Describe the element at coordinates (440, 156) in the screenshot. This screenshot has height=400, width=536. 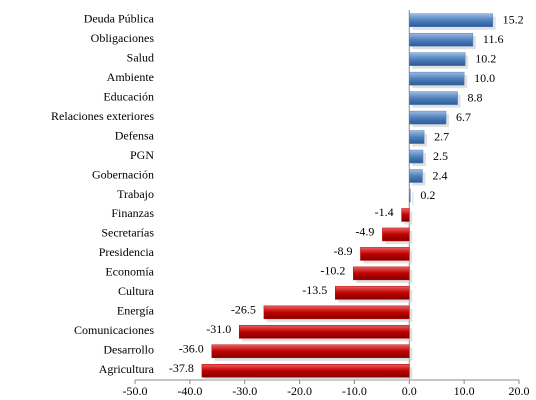
I see `data-label: 2.5` at that location.